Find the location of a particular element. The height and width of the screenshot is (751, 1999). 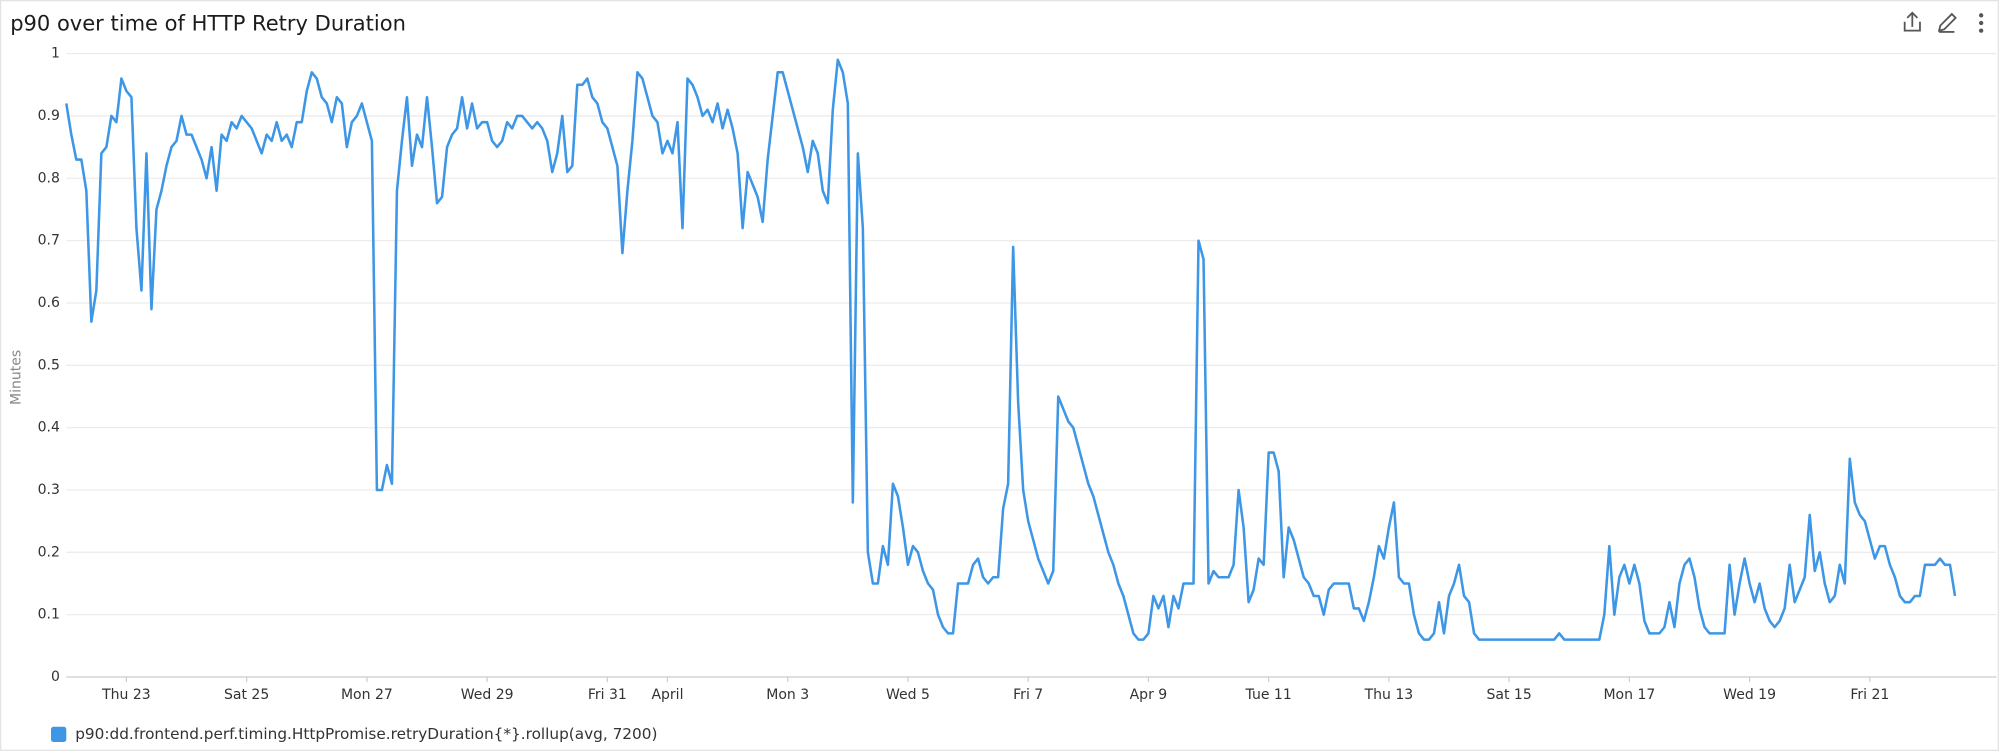

legend-swatch is located at coordinates (58, 734).